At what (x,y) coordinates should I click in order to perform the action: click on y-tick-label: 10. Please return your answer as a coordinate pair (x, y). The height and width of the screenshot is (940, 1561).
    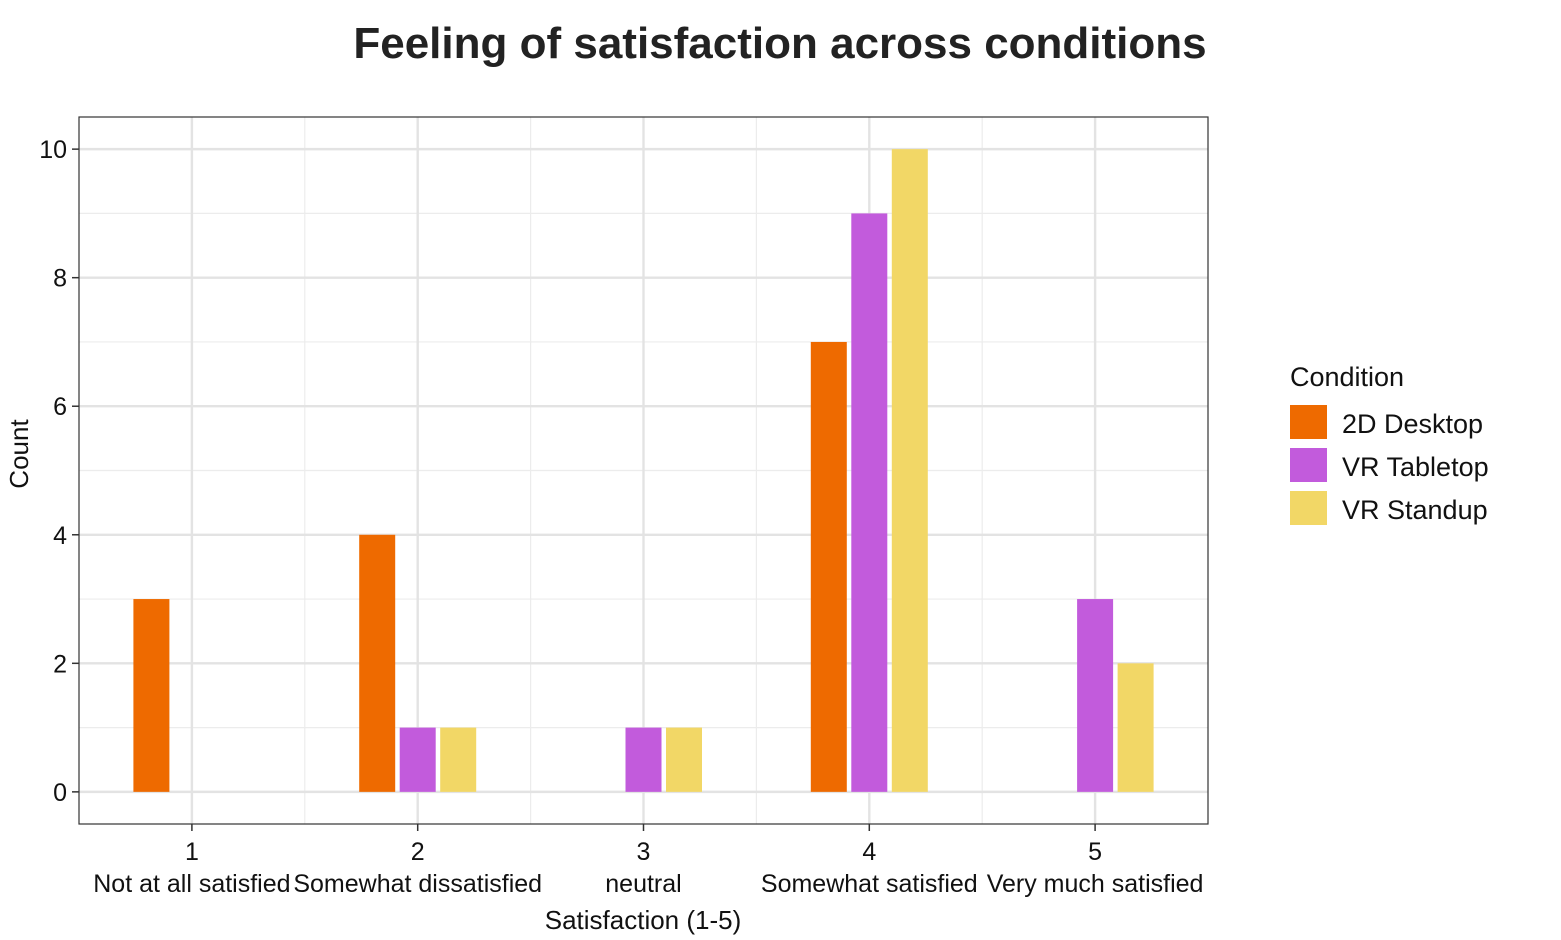
    Looking at the image, I should click on (53, 150).